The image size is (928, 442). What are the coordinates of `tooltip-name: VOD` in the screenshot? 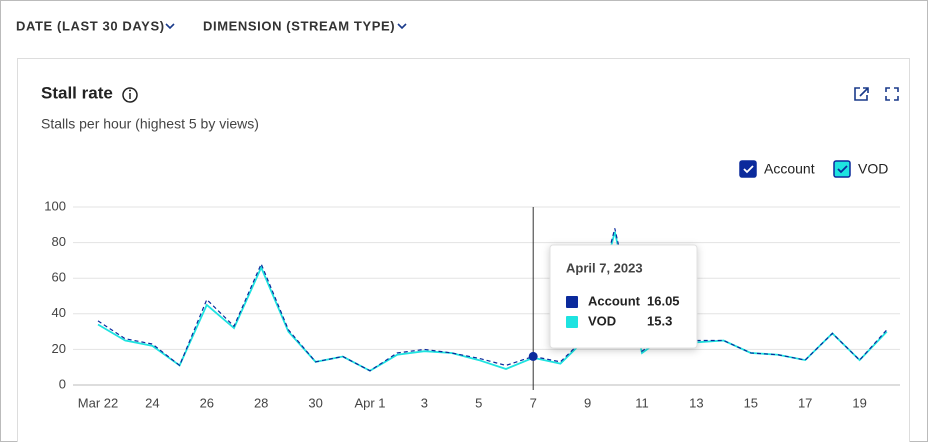 It's located at (602, 320).